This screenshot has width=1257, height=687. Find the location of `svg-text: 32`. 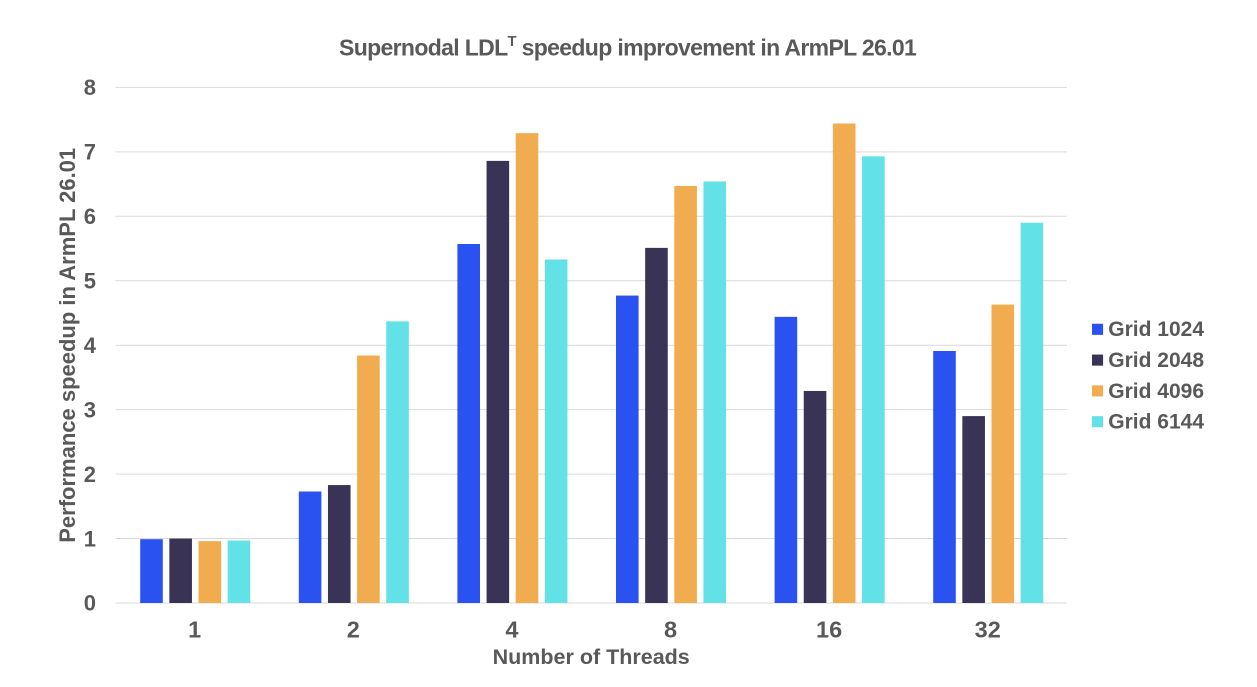

svg-text: 32 is located at coordinates (988, 630).